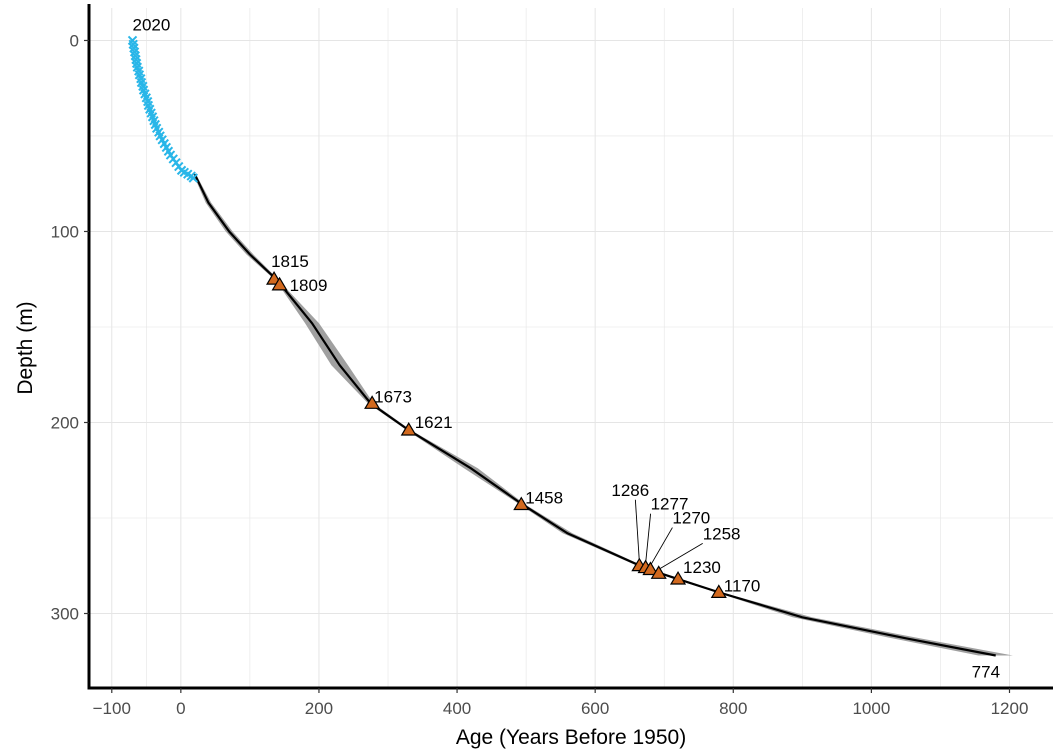  Describe the element at coordinates (393, 396) in the screenshot. I see `tie-point-label: 1673` at that location.